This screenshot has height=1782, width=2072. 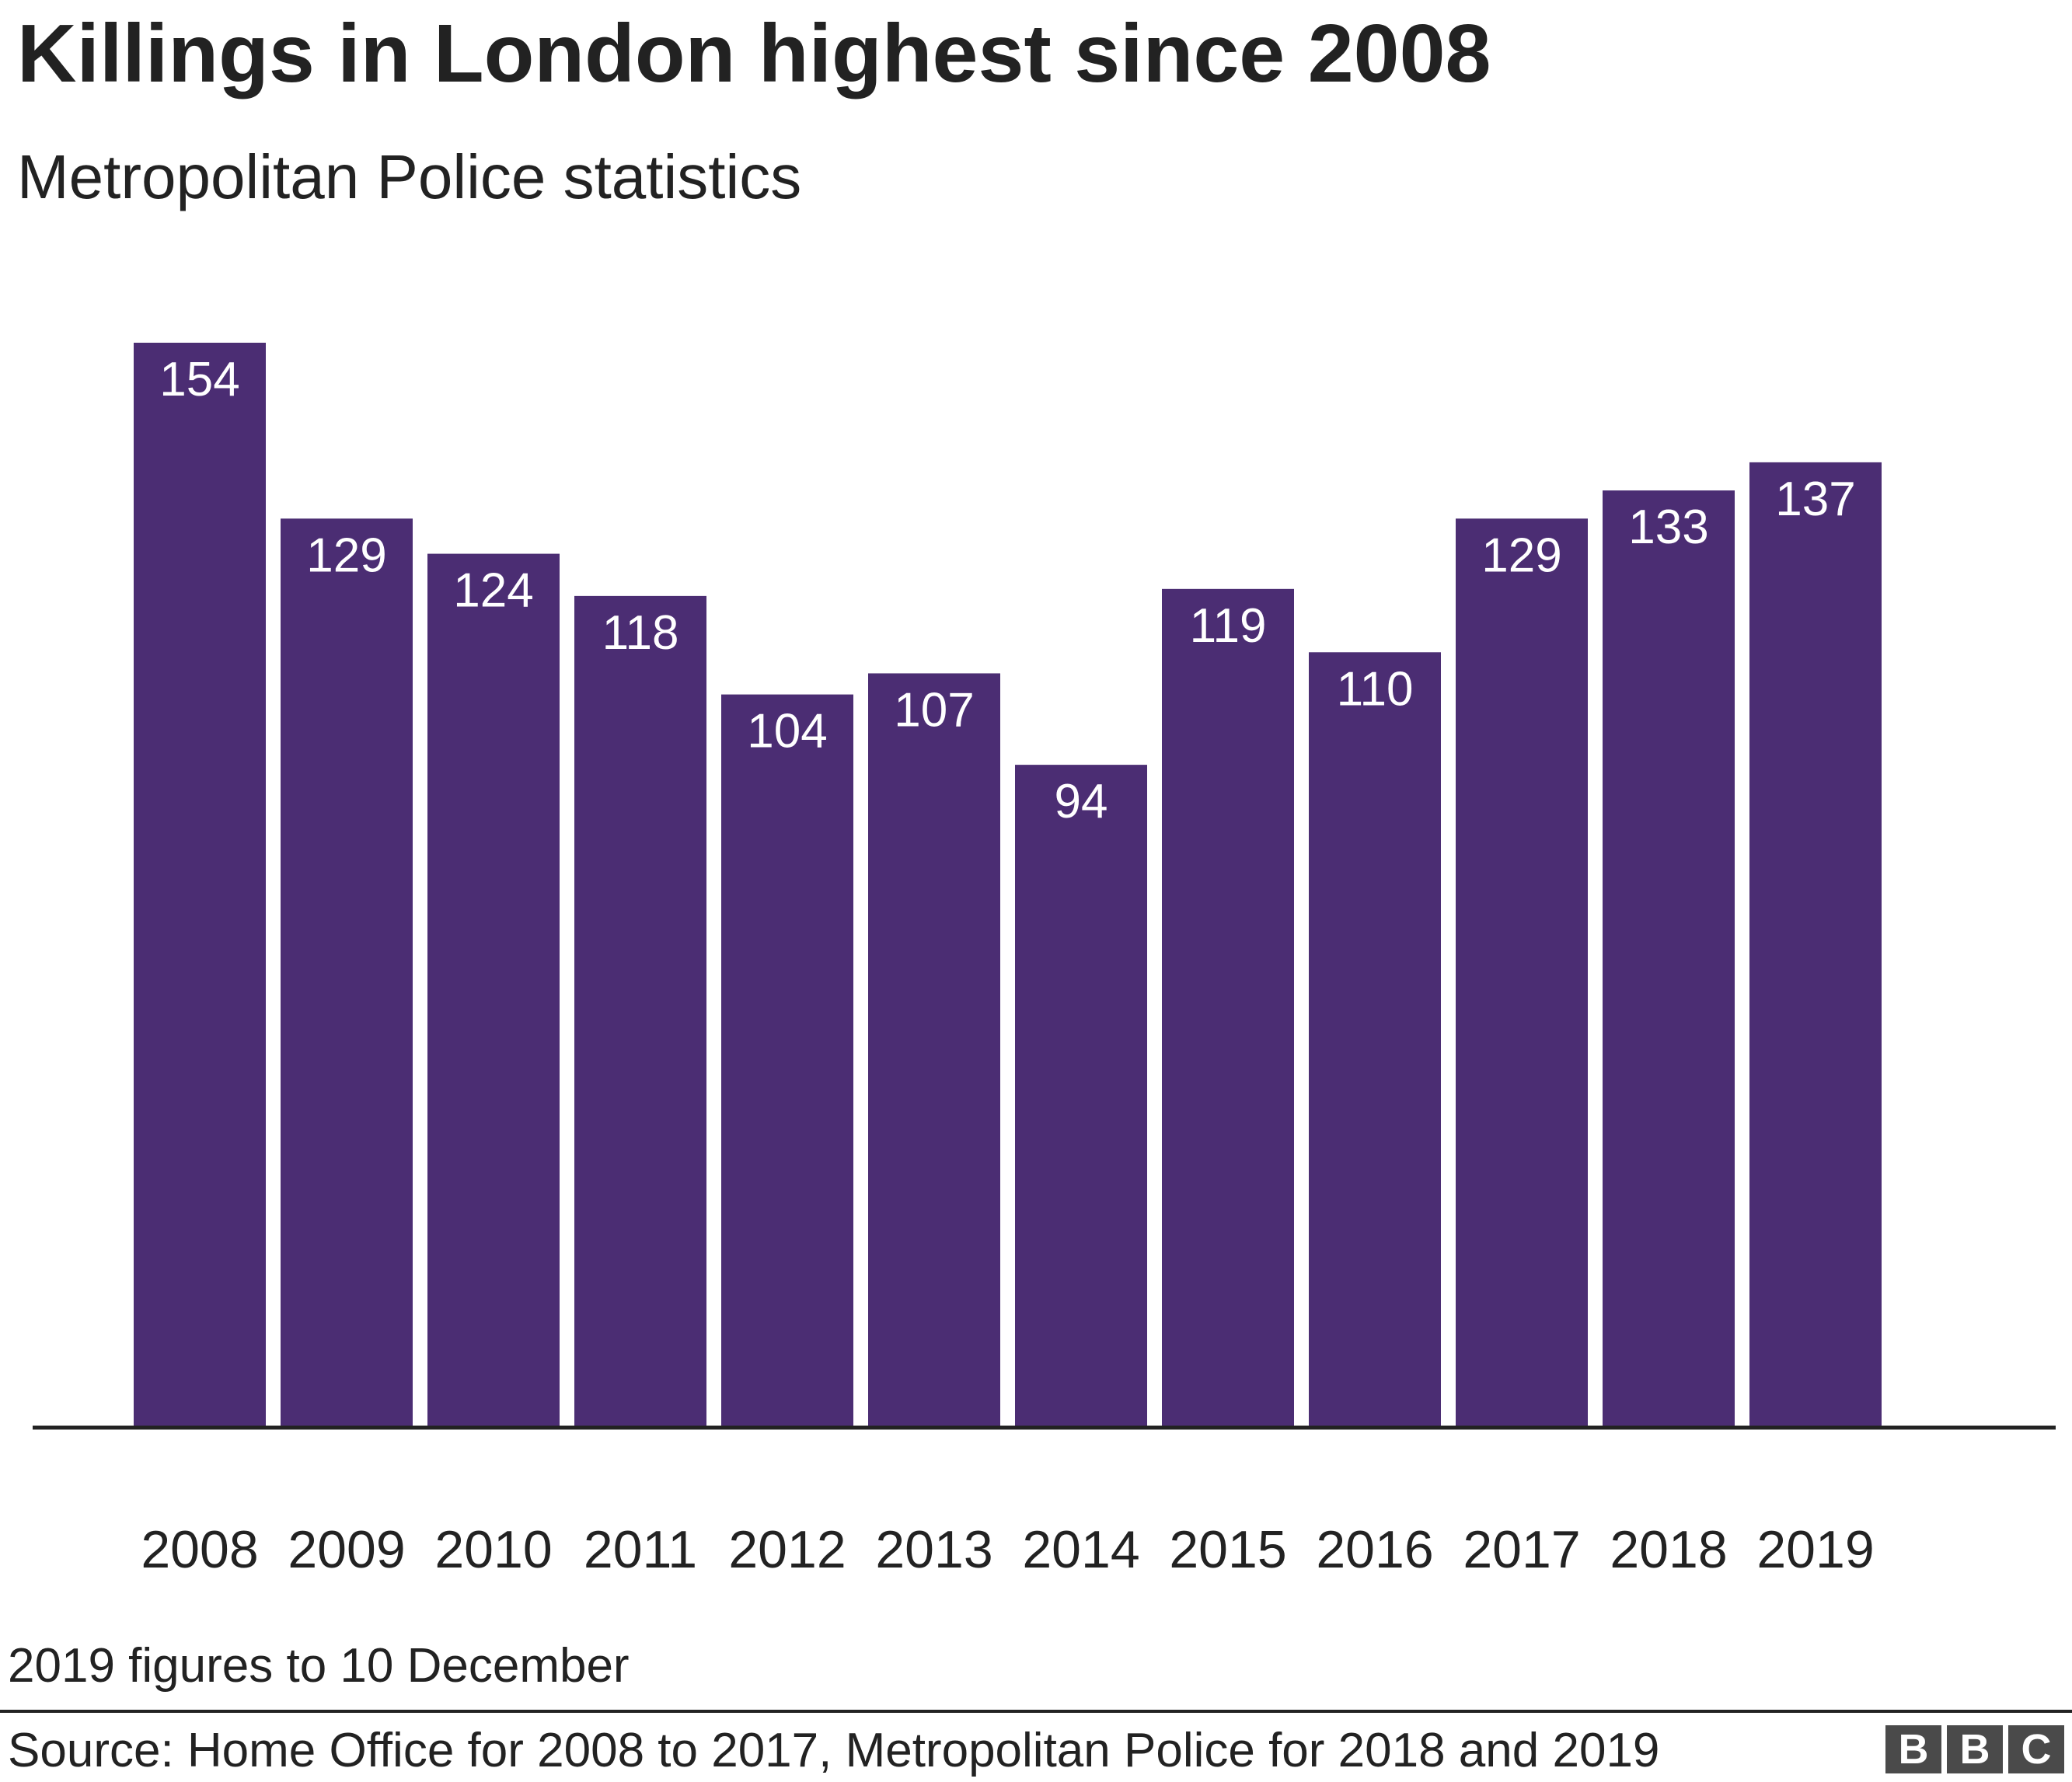 What do you see at coordinates (1669, 958) in the screenshot?
I see `bar-2018` at bounding box center [1669, 958].